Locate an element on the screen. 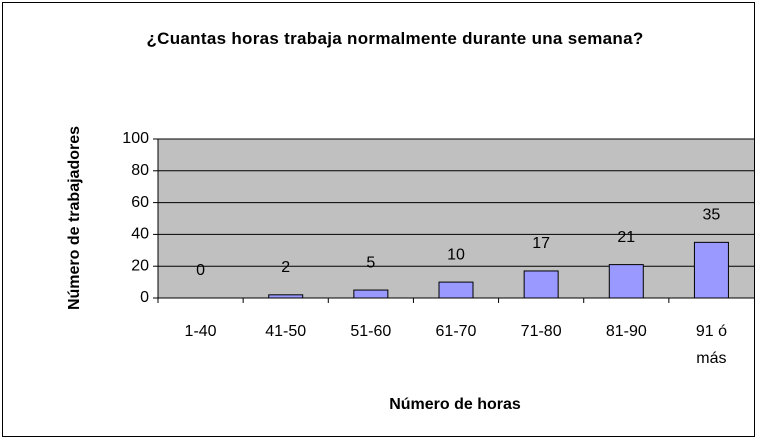 The height and width of the screenshot is (442, 765). data-label: 5 is located at coordinates (370, 262).